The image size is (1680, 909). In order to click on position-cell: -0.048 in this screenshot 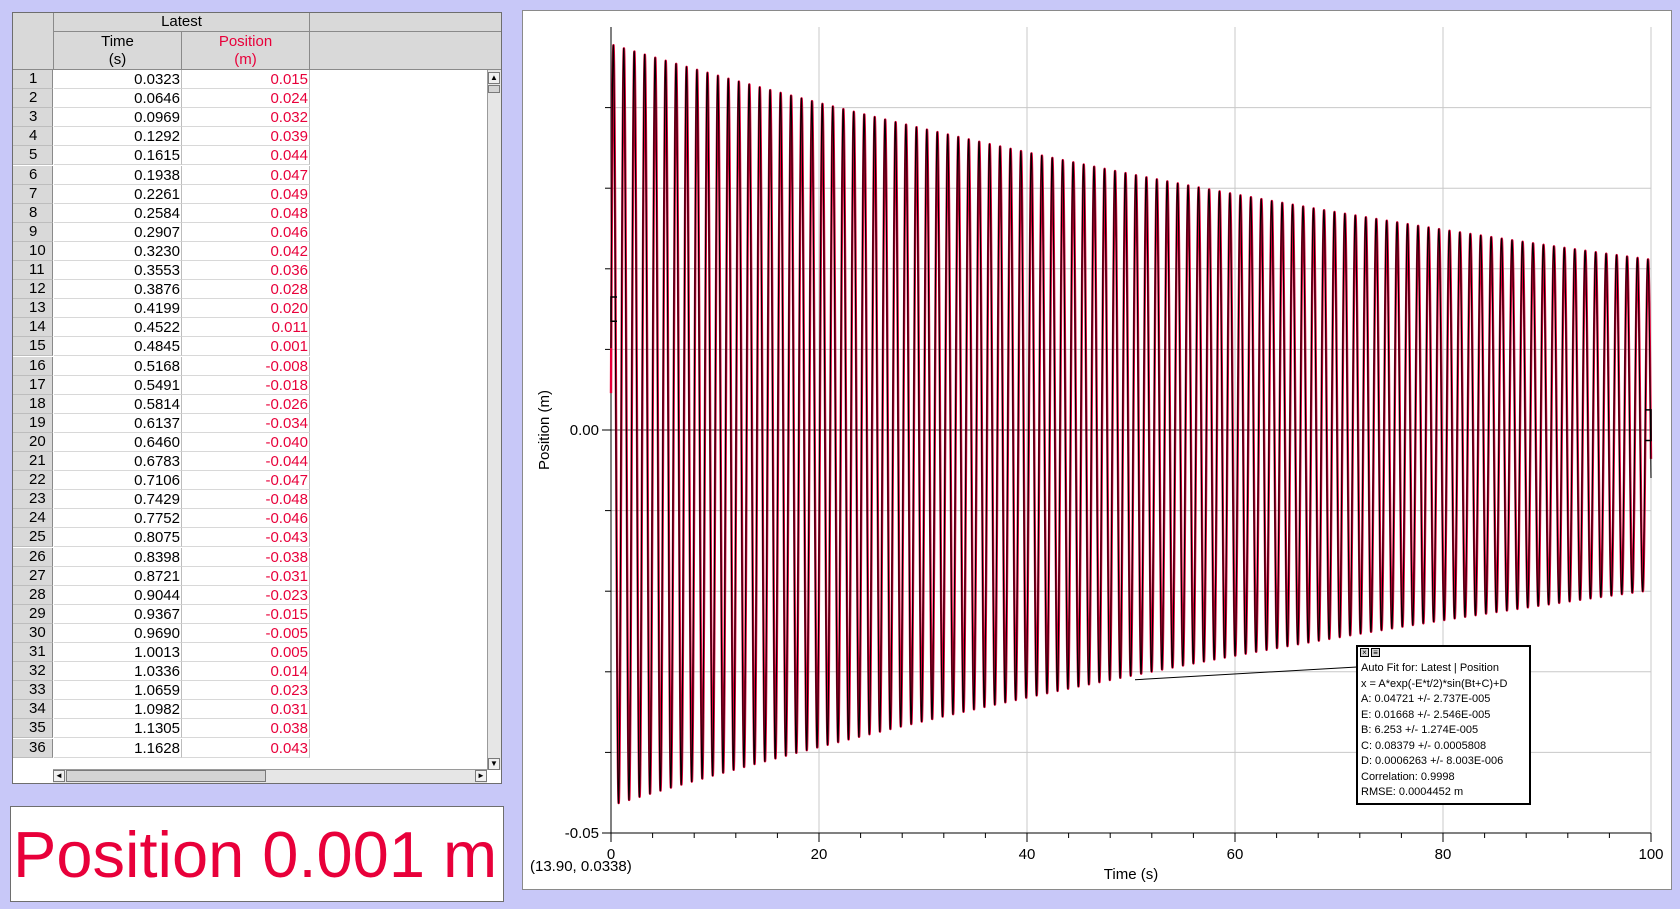, I will do `click(246, 500)`.